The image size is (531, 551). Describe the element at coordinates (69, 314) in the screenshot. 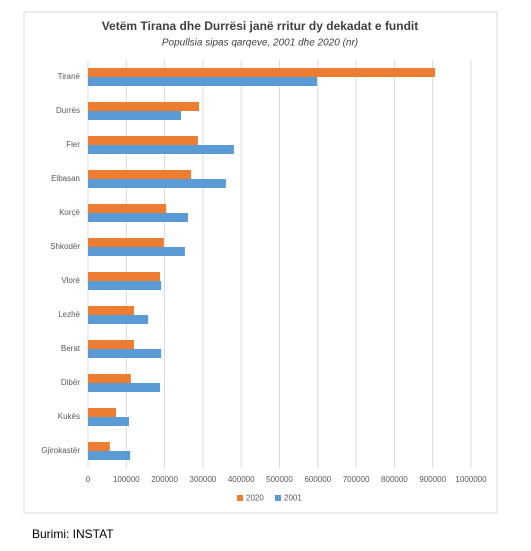

I see `y-tick-label: Lezhë` at that location.